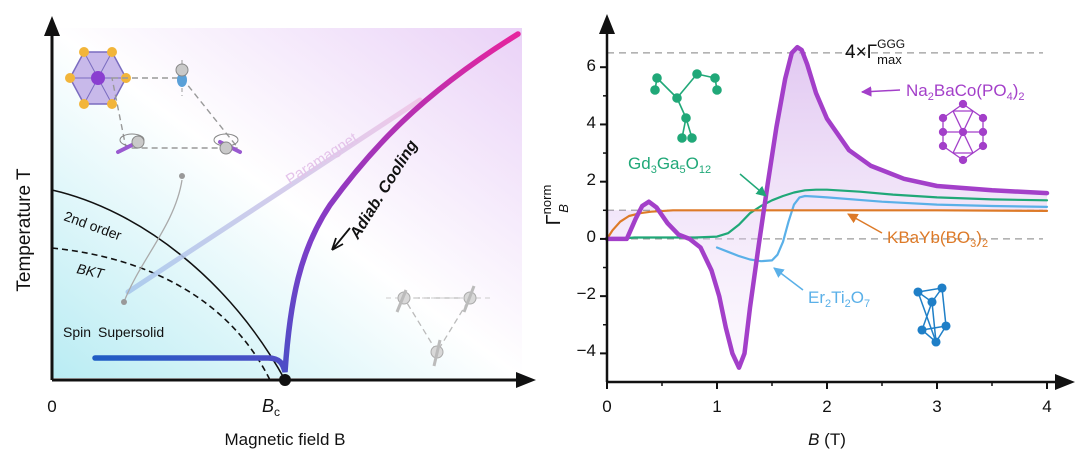  Describe the element at coordinates (90, 271) in the screenshot. I see `bkt-label: BKT` at that location.